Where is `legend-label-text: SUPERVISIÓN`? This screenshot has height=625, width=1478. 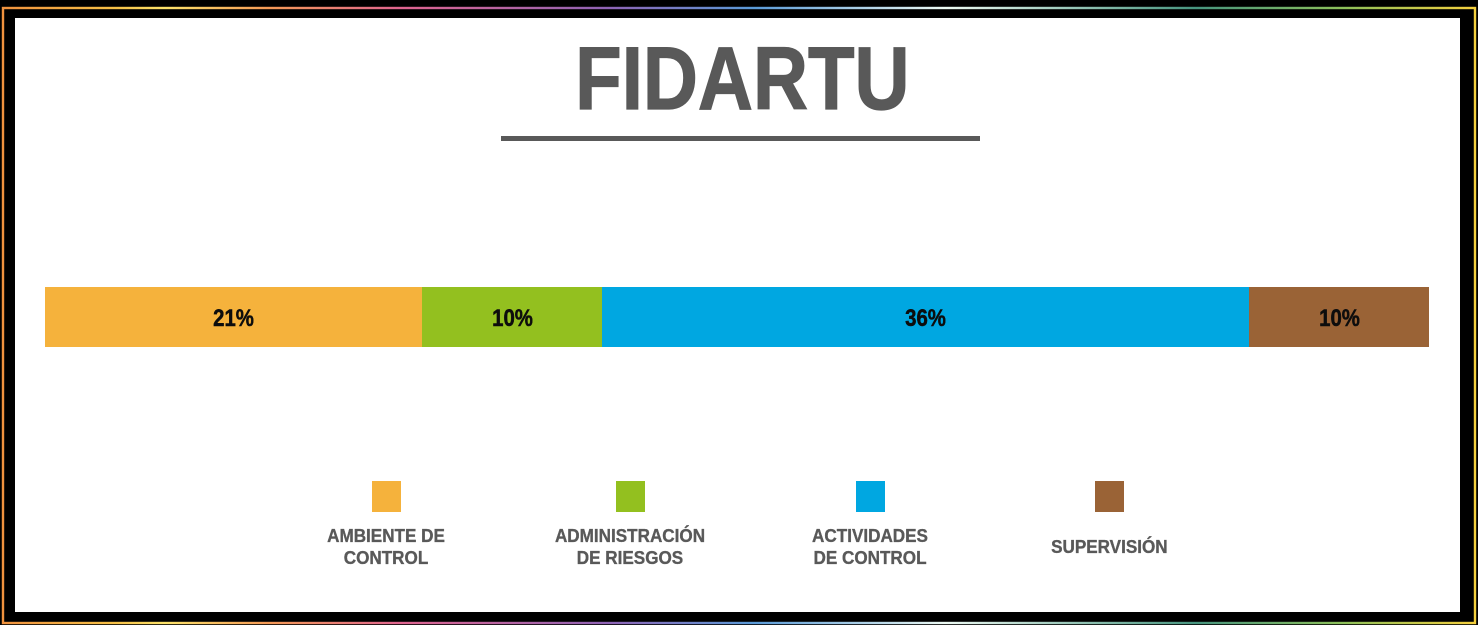
legend-label-text: SUPERVISIÓN is located at coordinates (1109, 547).